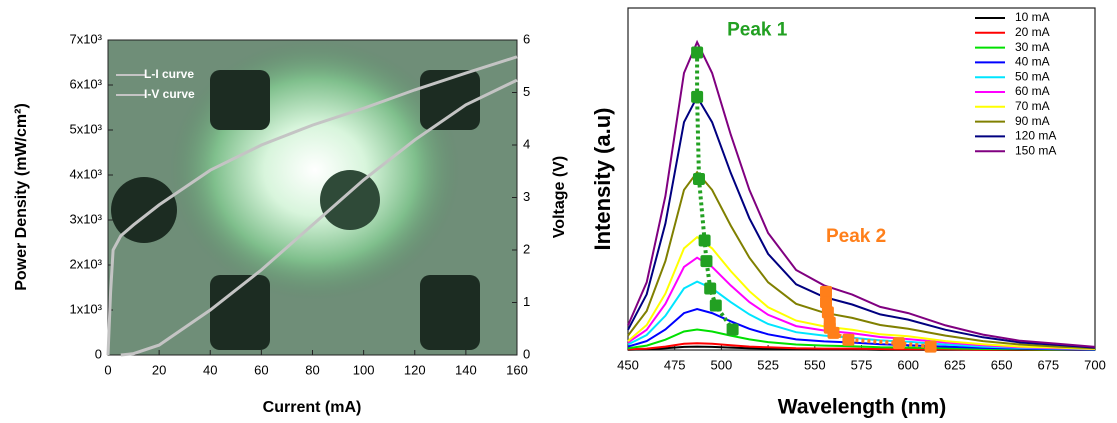  What do you see at coordinates (21, 197) in the screenshot?
I see `y-axis-label: Power Density (mW/cm²)` at bounding box center [21, 197].